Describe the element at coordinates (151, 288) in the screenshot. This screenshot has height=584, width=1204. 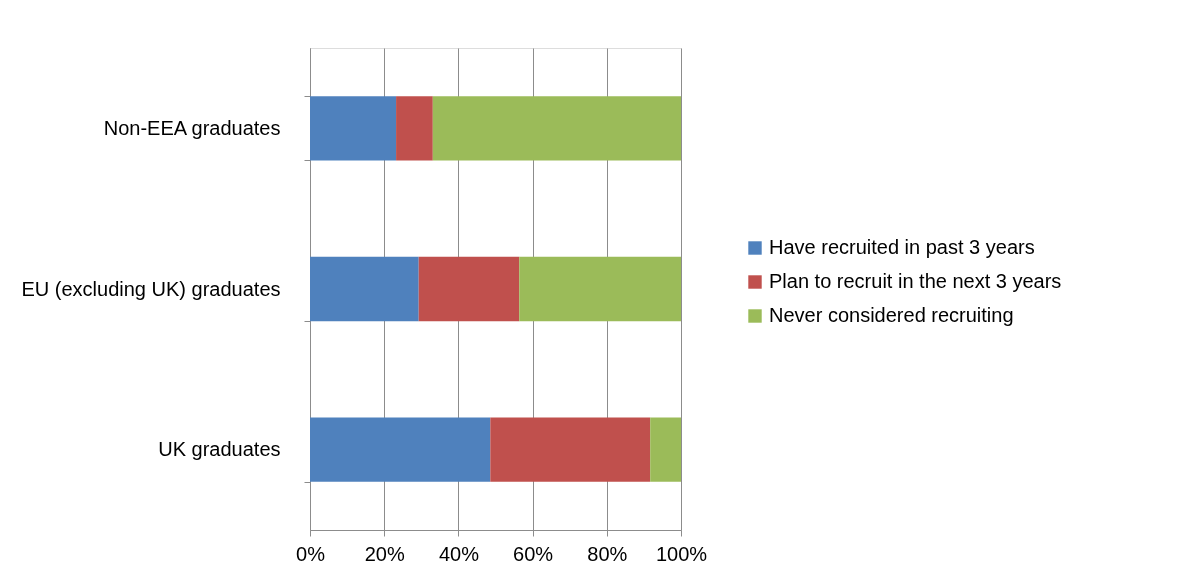
I see `y-tick-label: EU (excluding UK) graduates` at that location.